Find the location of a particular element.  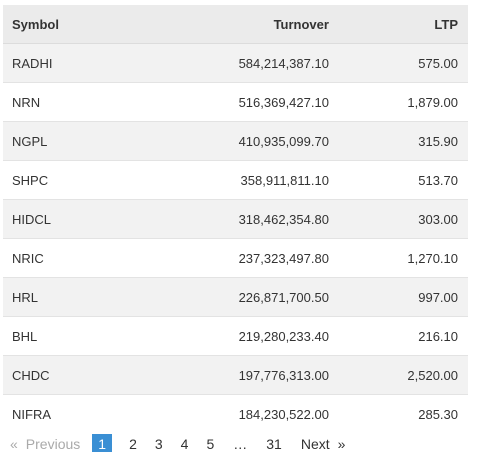

previous-button: Previous is located at coordinates (53, 444).